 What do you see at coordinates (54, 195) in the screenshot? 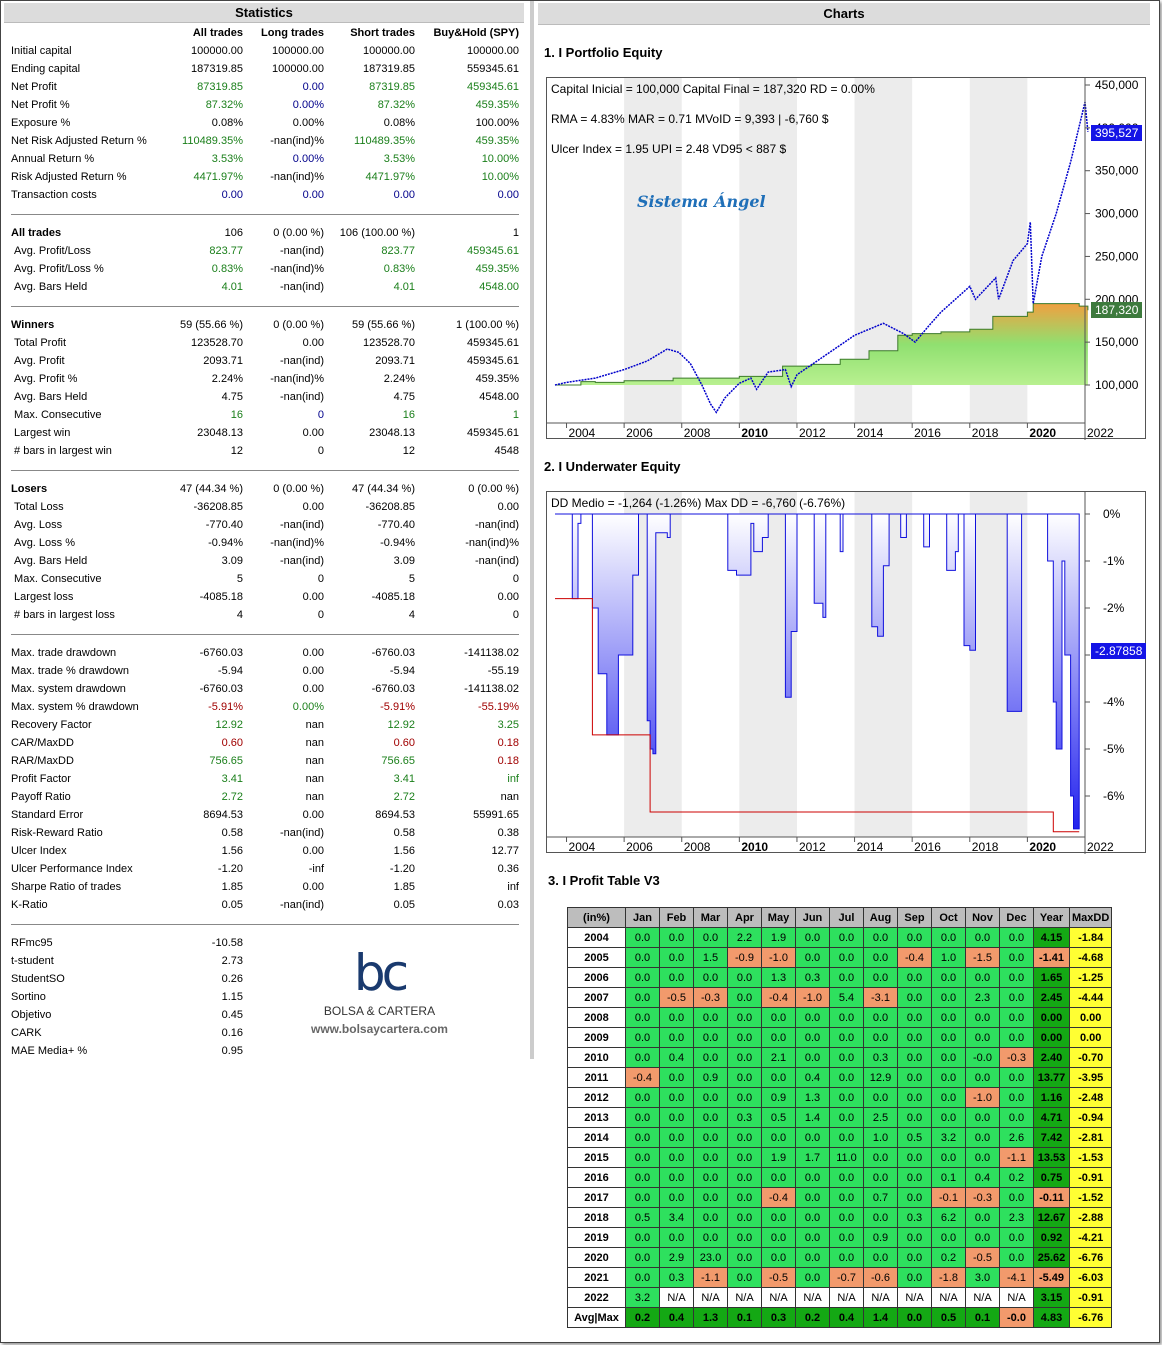
I see `stat-label: Transaction costs` at bounding box center [54, 195].